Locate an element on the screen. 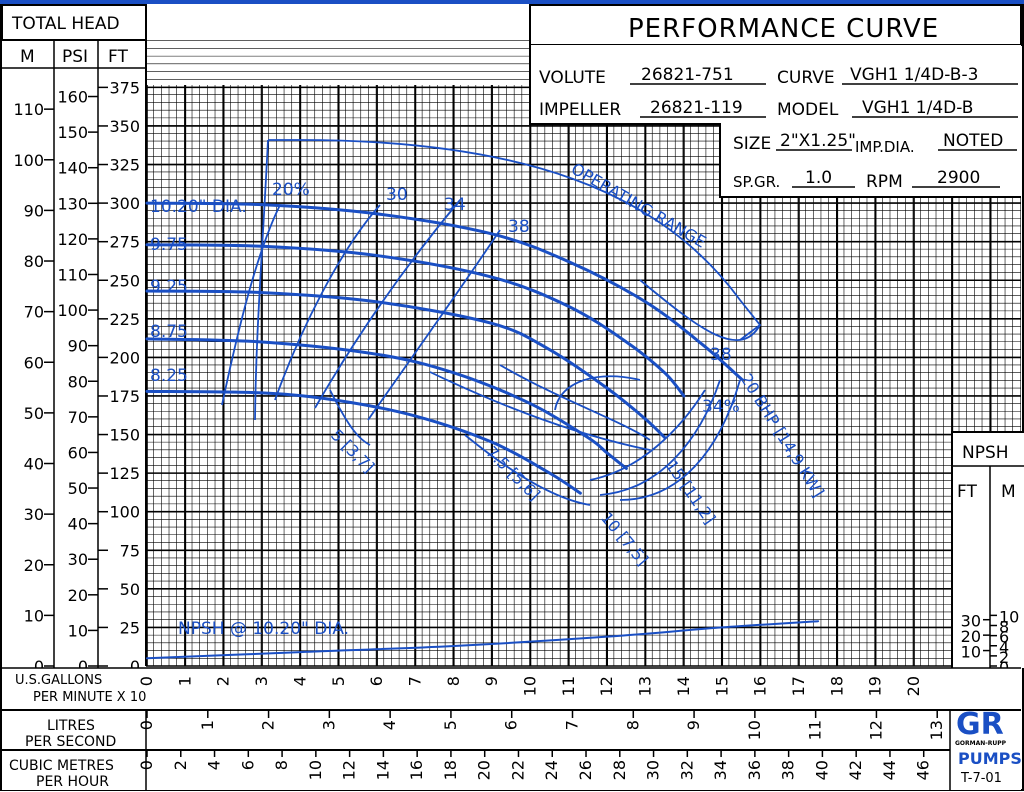  psi-tick-label: 30 is located at coordinates (78, 559).